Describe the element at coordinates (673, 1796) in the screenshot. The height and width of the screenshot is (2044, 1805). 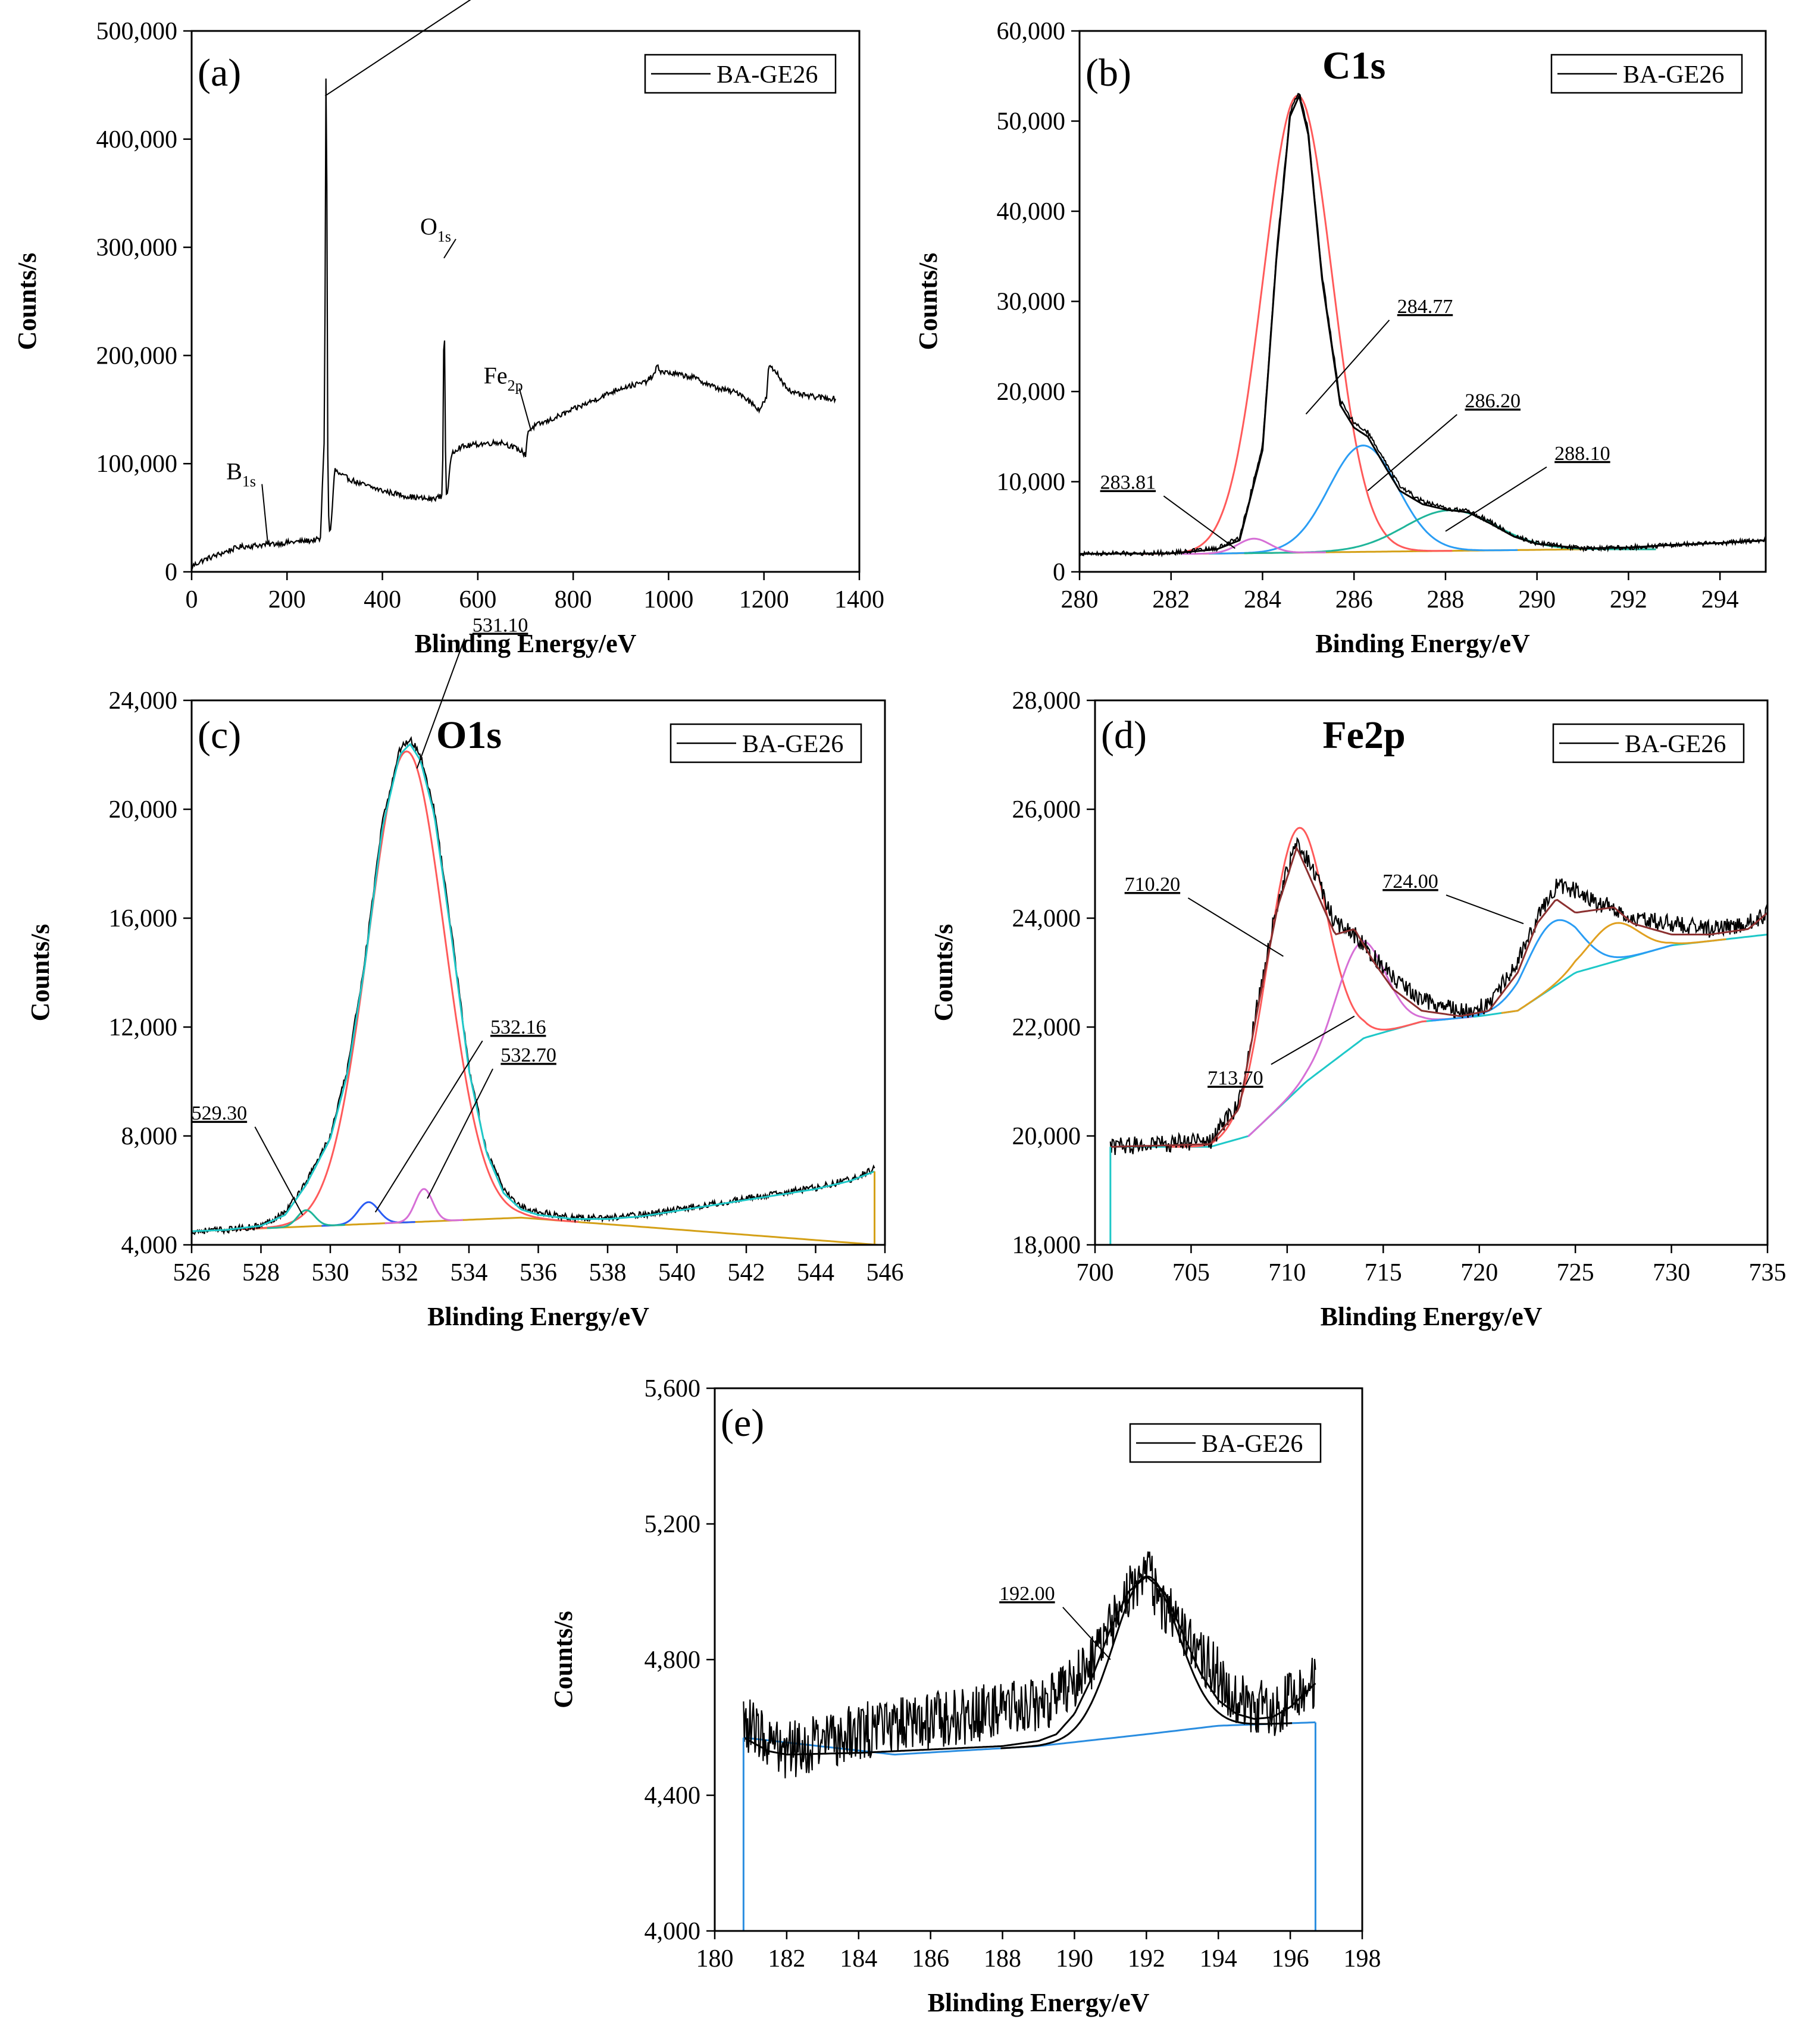
I see `y-tick-label: 4,400` at that location.